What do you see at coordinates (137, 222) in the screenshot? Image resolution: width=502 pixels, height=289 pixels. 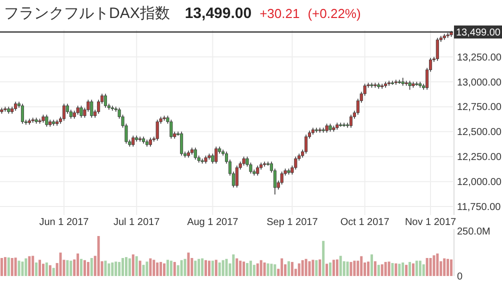 I see `x-tick-label: Jul 1 2017` at bounding box center [137, 222].